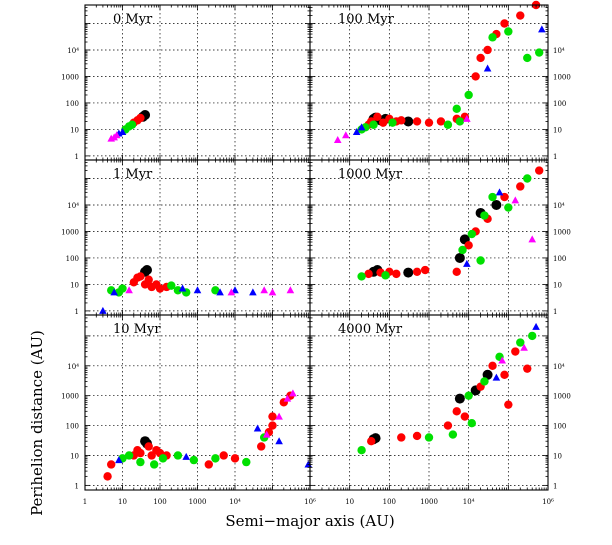  What do you see at coordinates (133, 19) in the screenshot?
I see `panel-label: 0 Myr` at bounding box center [133, 19].